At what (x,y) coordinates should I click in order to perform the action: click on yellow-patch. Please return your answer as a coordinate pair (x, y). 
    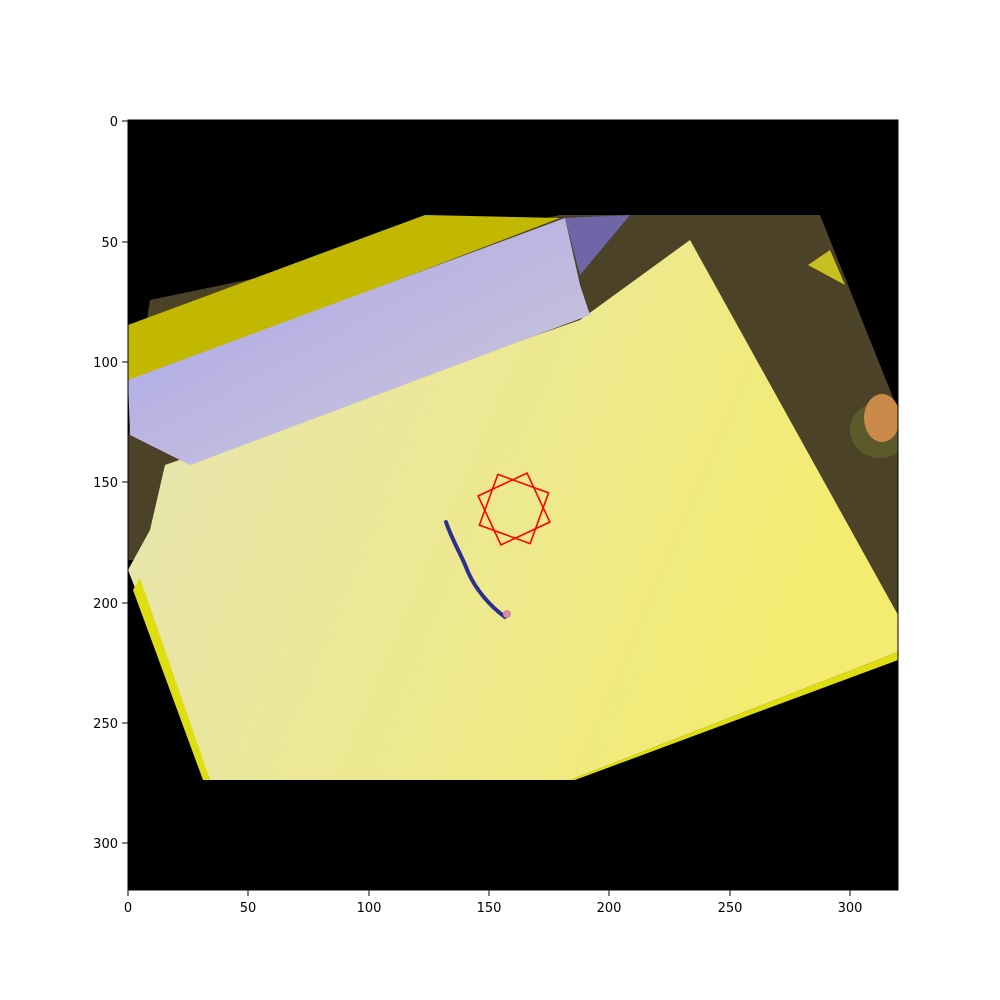
    Looking at the image, I should click on (826, 267).